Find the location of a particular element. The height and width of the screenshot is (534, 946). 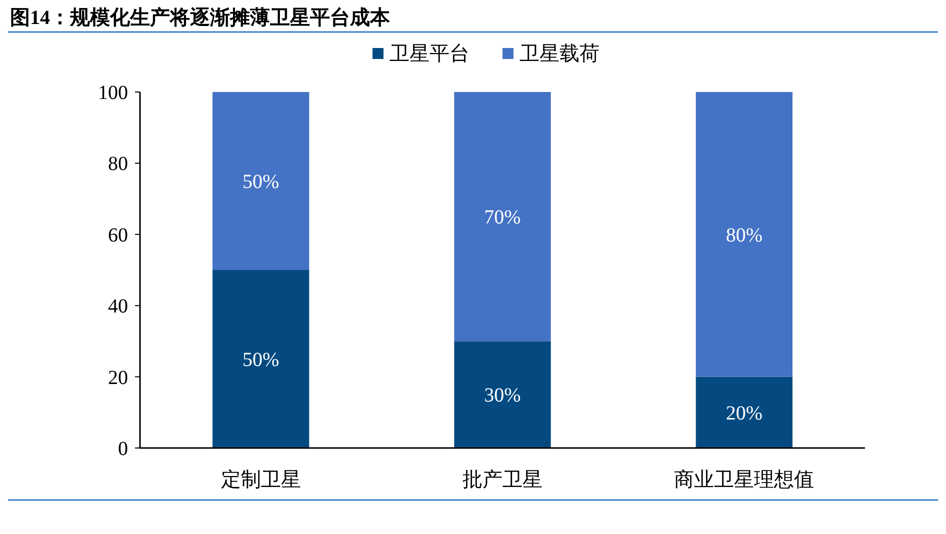

y-tick-label: 100 is located at coordinates (113, 93).